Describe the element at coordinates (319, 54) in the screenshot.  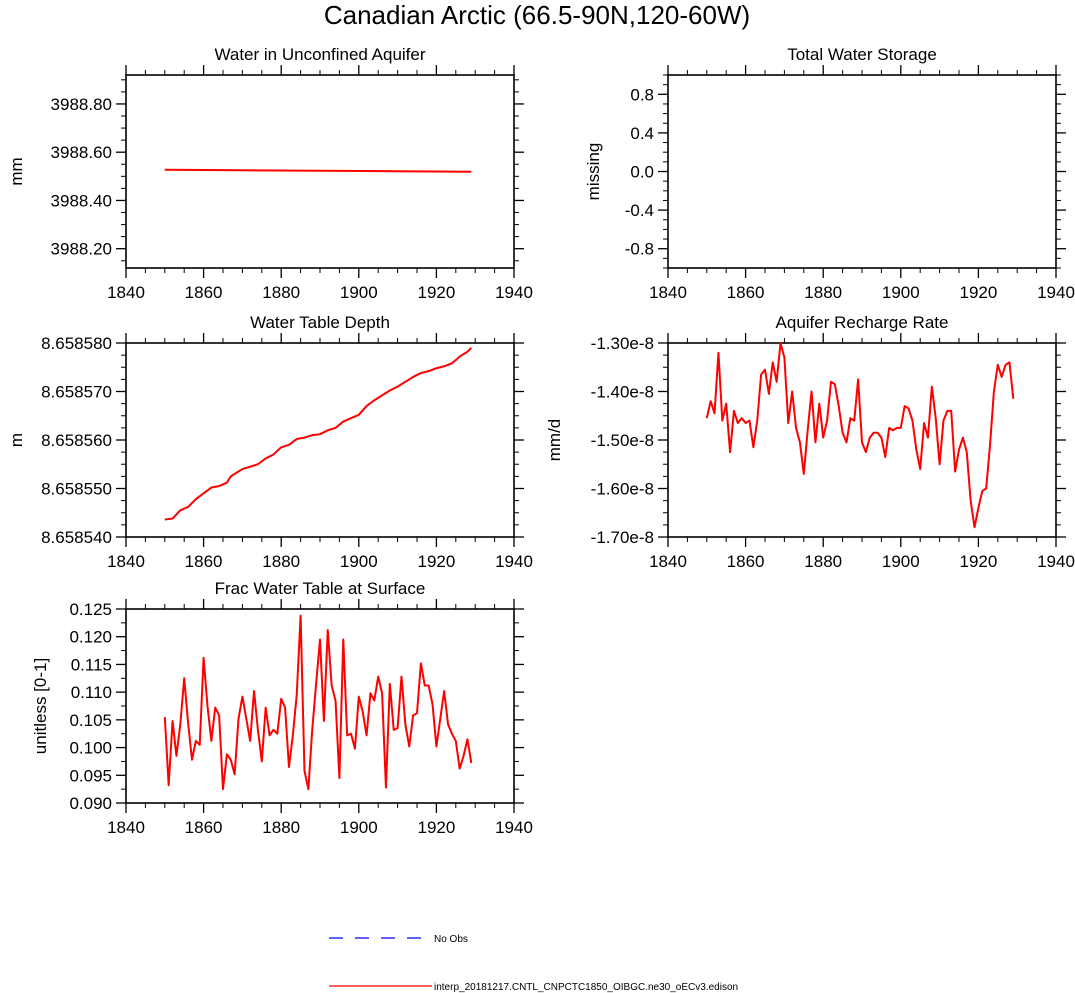
I see `chart-title: Water in Unconfined Aquifer` at that location.